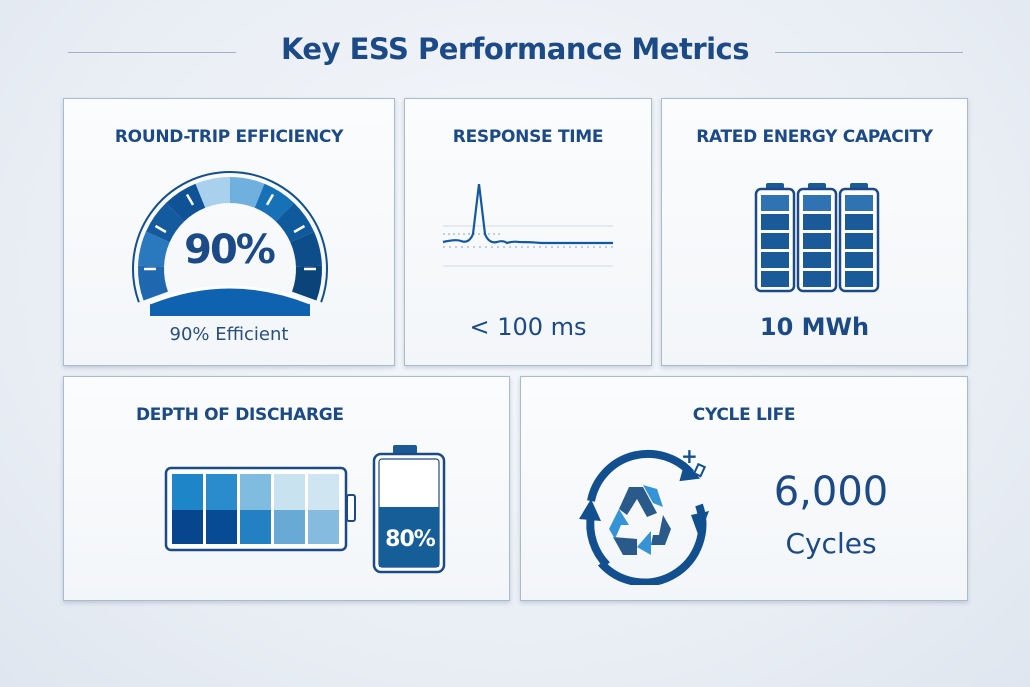 This screenshot has width=1030, height=687. Describe the element at coordinates (869, 52) in the screenshot. I see `title-divider-right` at that location.